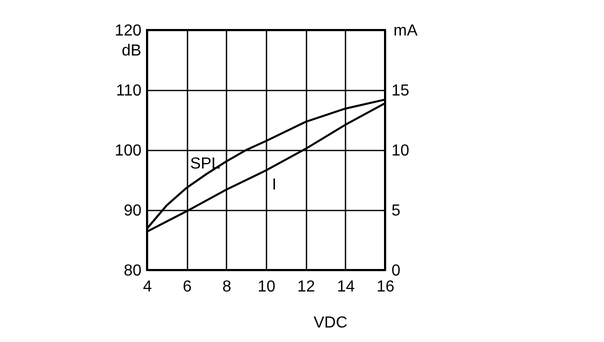 This screenshot has height=342, width=604. Describe the element at coordinates (133, 211) in the screenshot. I see `y-tick-label: 90` at that location.